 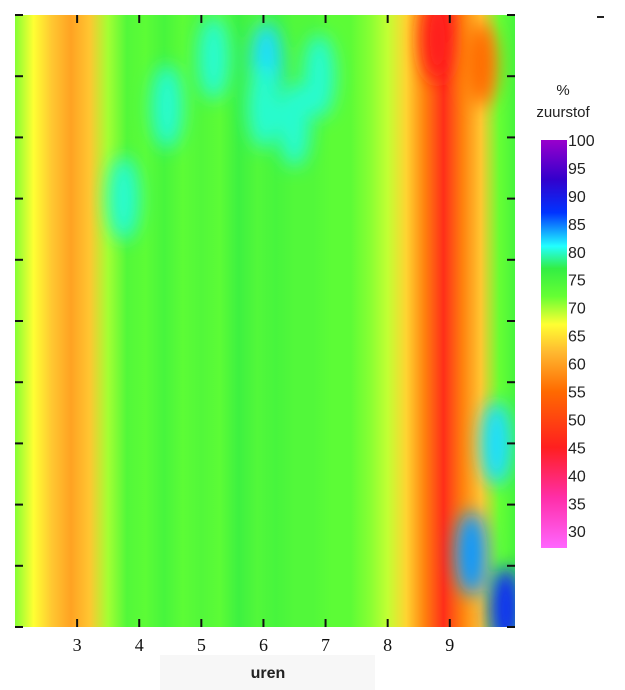 I want to click on colorbar-strip, so click(x=554, y=344).